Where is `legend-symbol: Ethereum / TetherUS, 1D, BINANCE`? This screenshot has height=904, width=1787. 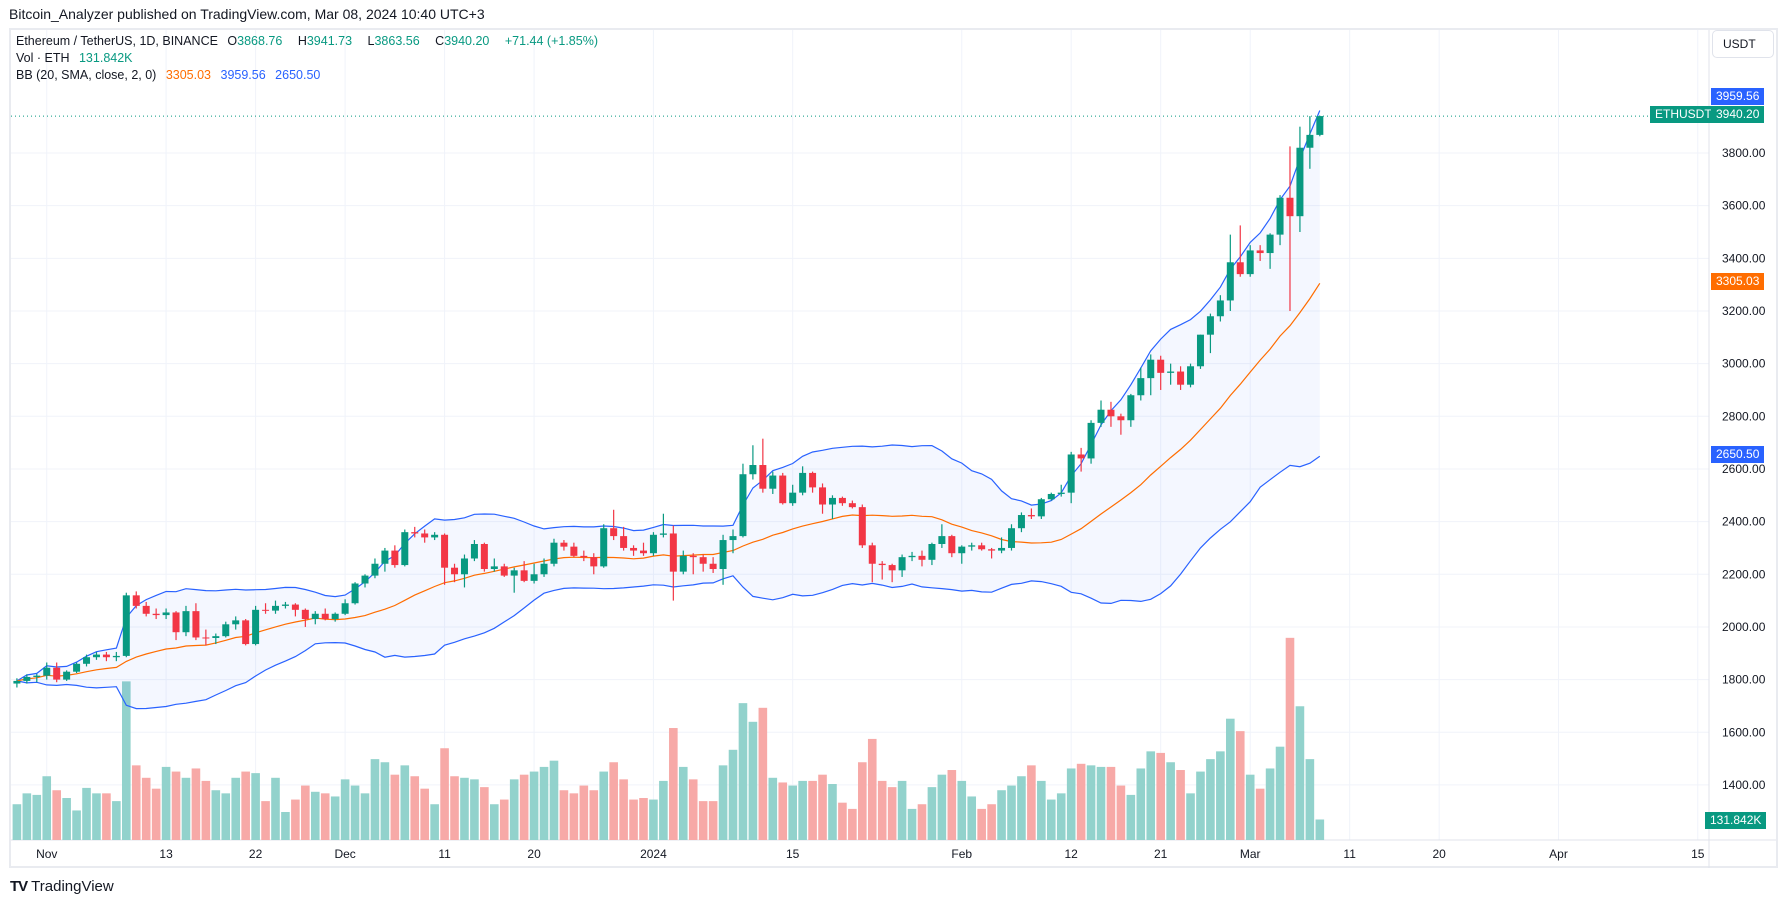
legend-symbol: Ethereum / TetherUS, 1D, BINANCE is located at coordinates (117, 41).